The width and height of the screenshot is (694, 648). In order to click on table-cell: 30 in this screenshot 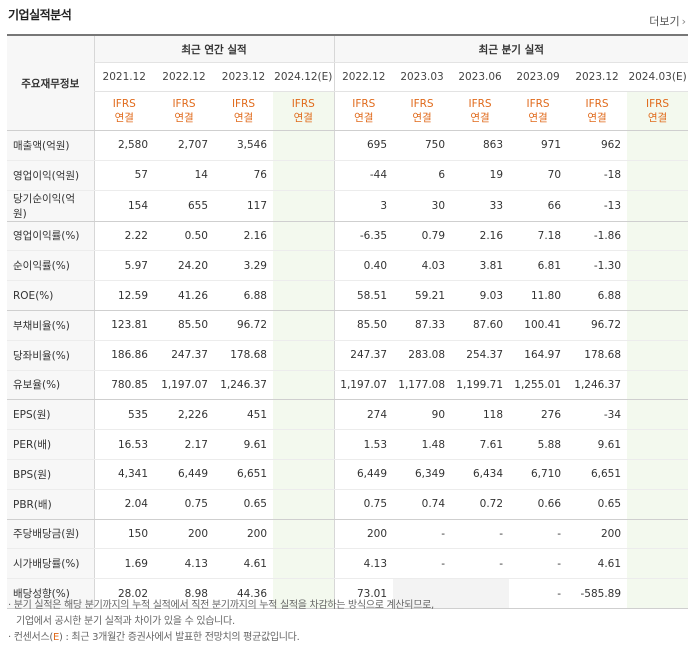, I will do `click(422, 206)`.